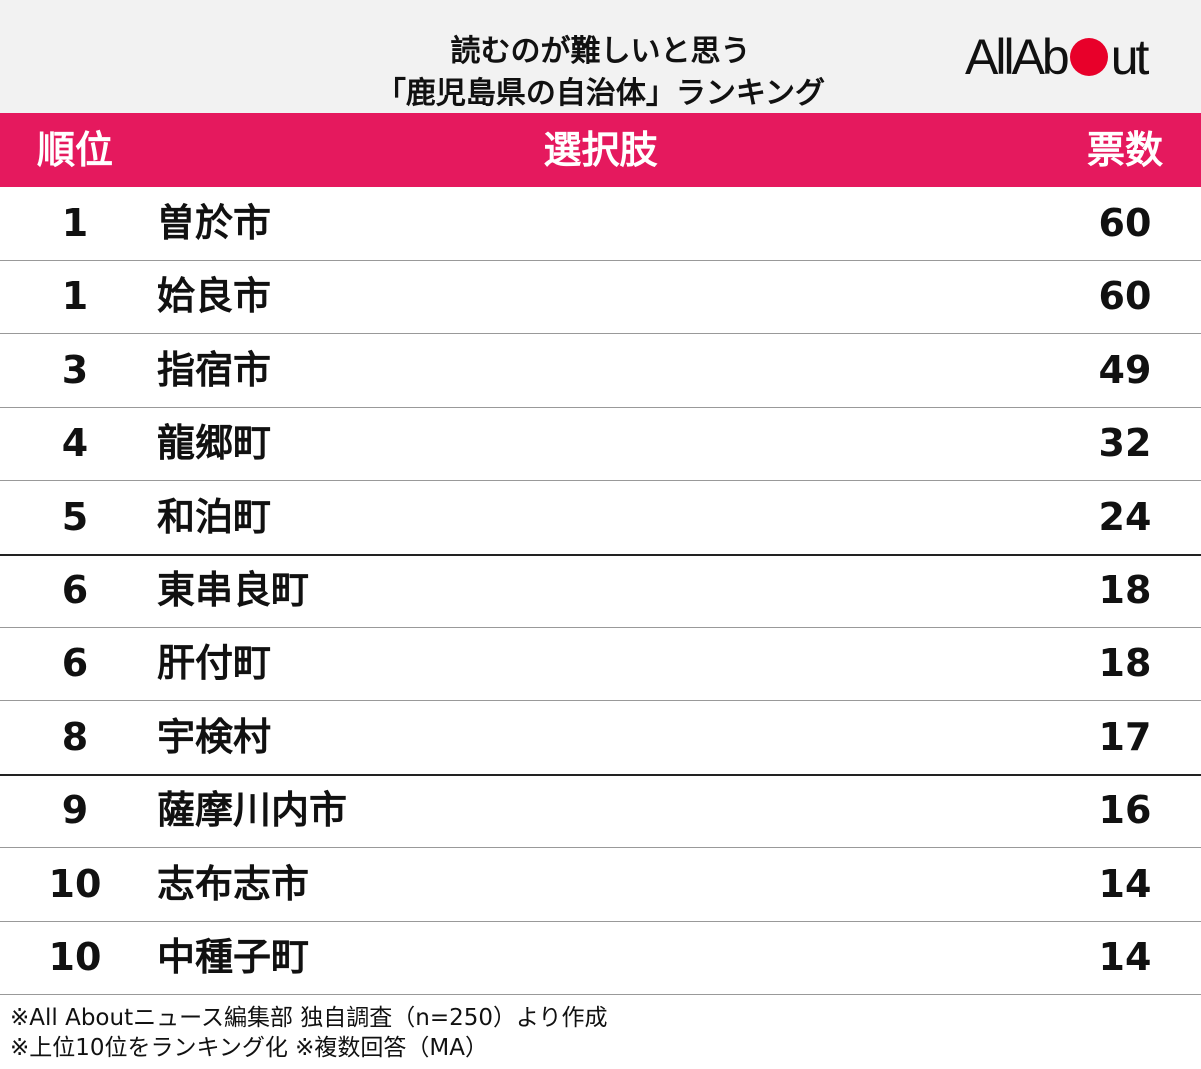 Image resolution: width=1201 pixels, height=1069 pixels. I want to click on rank: 8, so click(75, 736).